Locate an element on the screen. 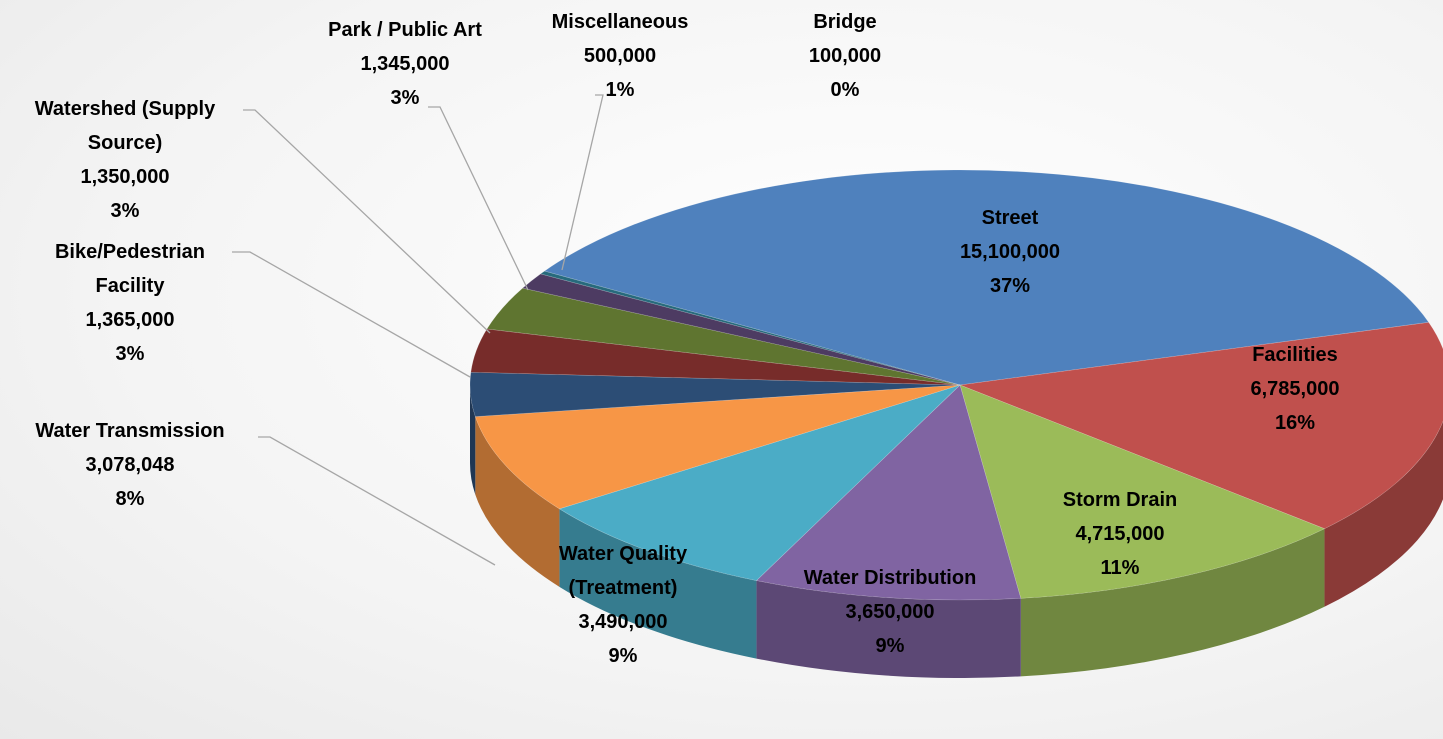  percent-label: 37% is located at coordinates (1010, 286).